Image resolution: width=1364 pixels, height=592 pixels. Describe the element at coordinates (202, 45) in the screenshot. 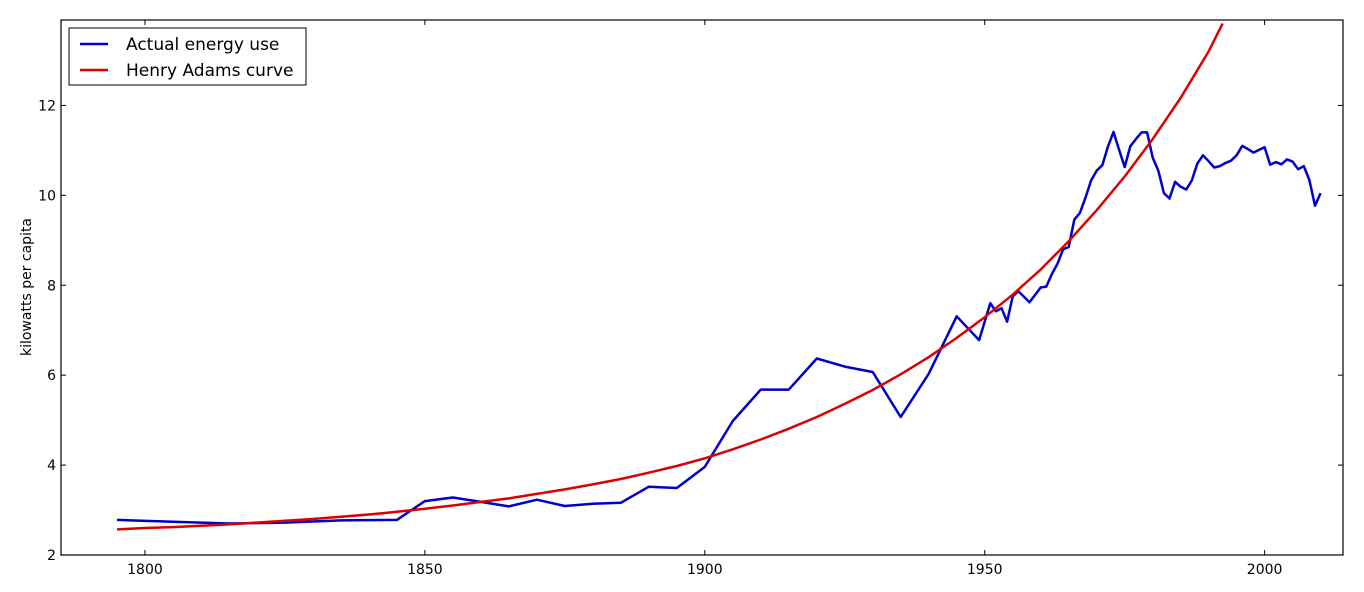

I see `legend-label-actual-energy-use: Actual energy use` at that location.